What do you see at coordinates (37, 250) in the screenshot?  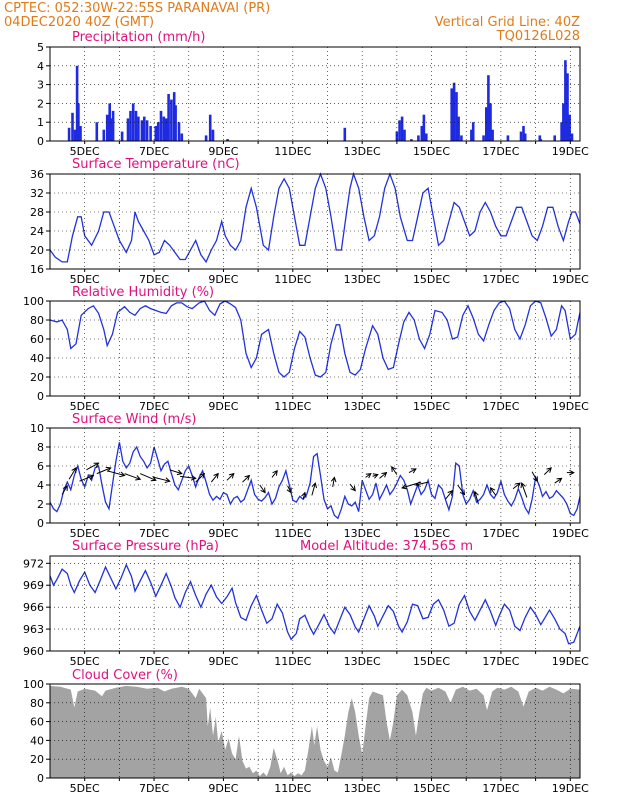 I see `y-tick-label: 20` at bounding box center [37, 250].